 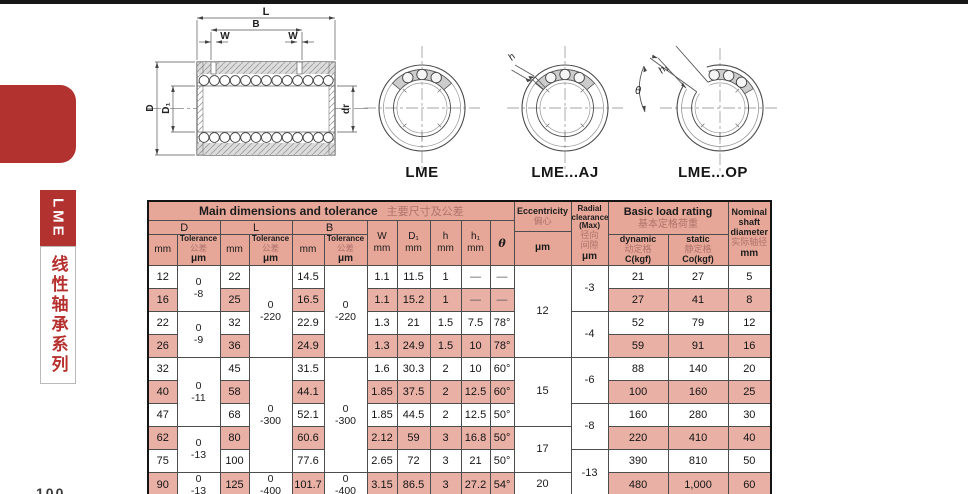 I want to click on cell-l: 80, so click(x=234, y=437).